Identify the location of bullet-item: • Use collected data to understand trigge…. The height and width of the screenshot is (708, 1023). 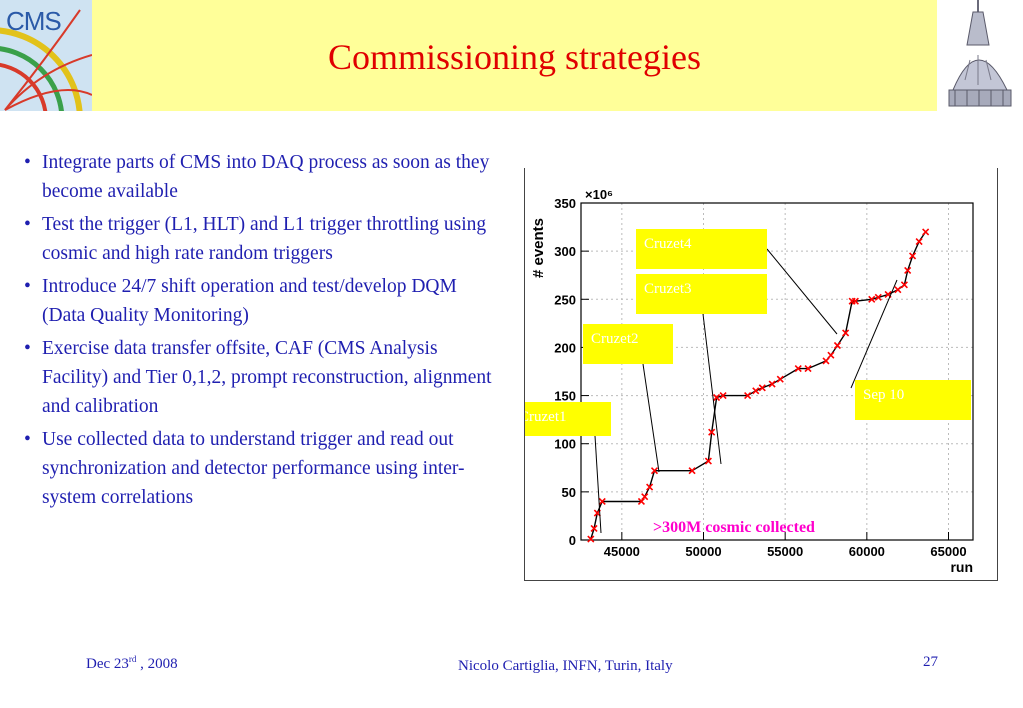
(259, 468).